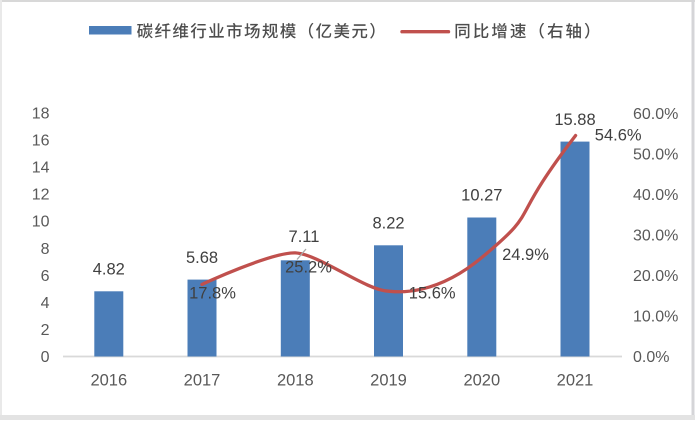  What do you see at coordinates (388, 224) in the screenshot?
I see `svg-text: 8.22` at bounding box center [388, 224].